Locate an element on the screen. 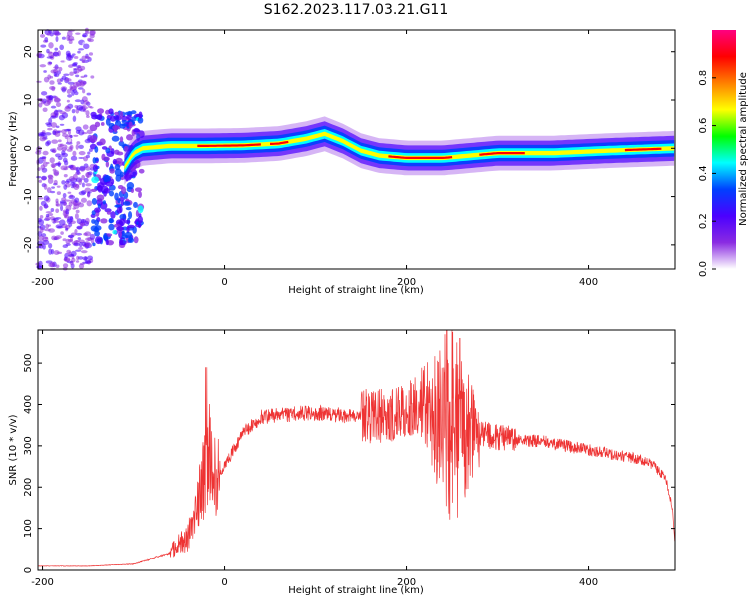  snr-ylabel: SNR (10 * v/v) is located at coordinates (13, 449).